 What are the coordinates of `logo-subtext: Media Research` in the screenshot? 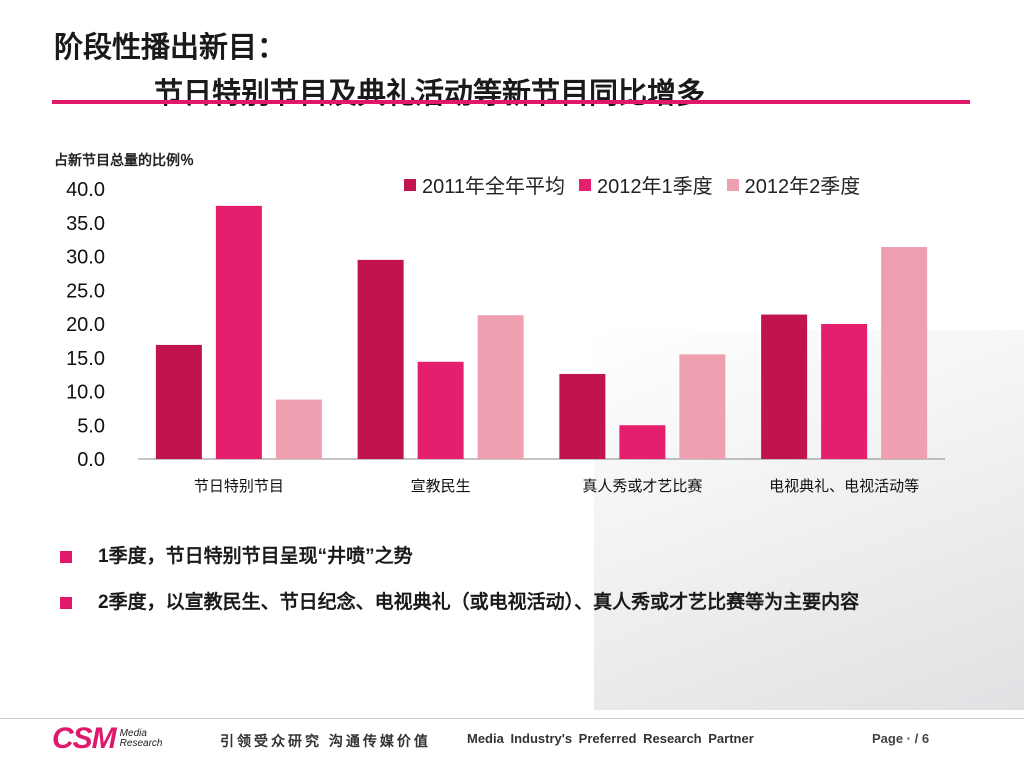 It's located at (141, 739).